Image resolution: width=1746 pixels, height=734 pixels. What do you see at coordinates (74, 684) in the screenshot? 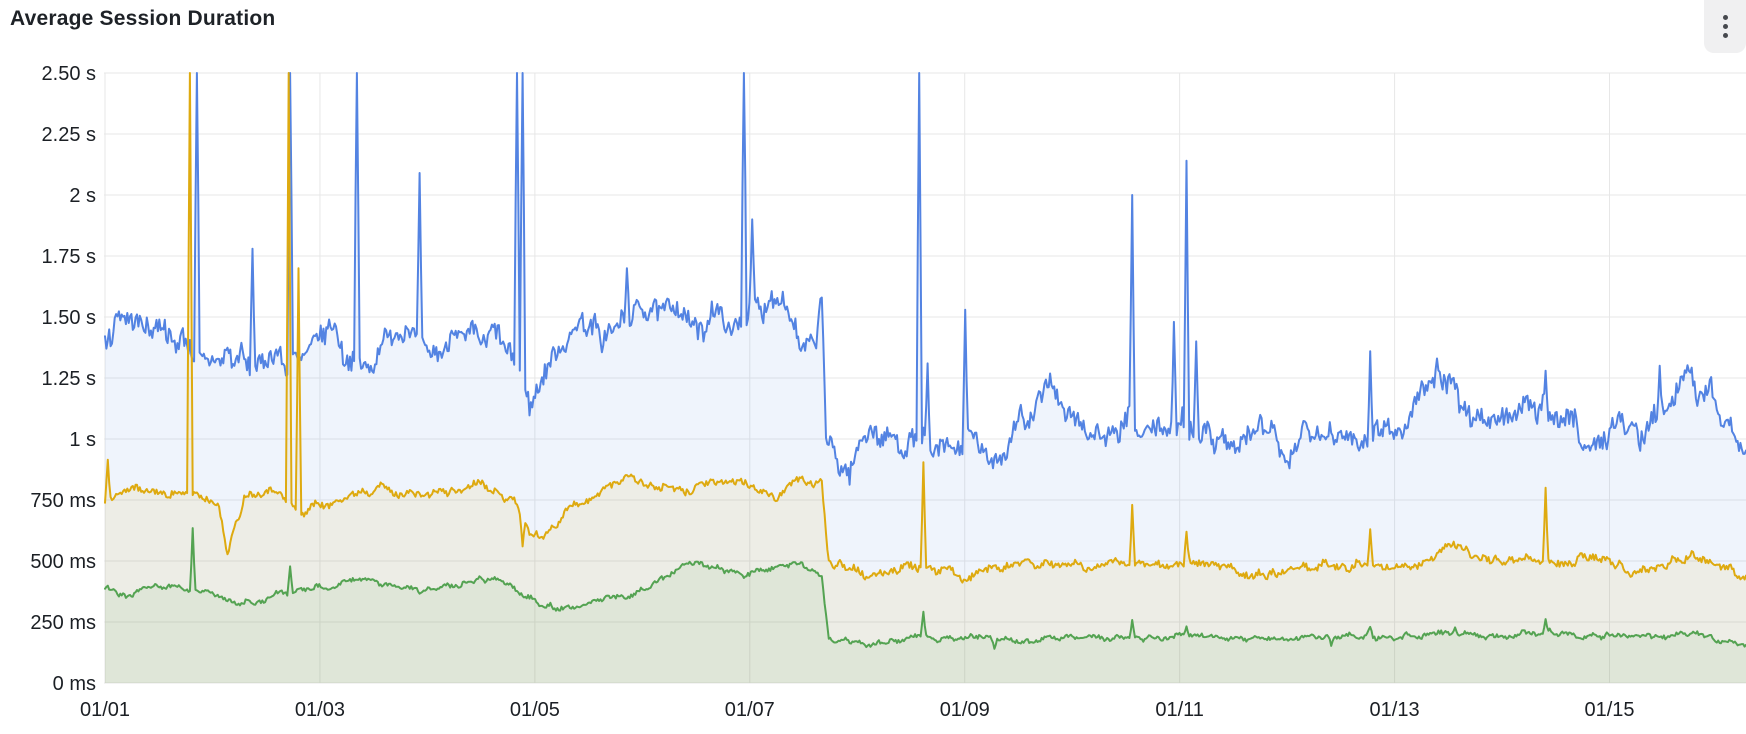
I see `y-tick-label: 0 ms` at bounding box center [74, 684].